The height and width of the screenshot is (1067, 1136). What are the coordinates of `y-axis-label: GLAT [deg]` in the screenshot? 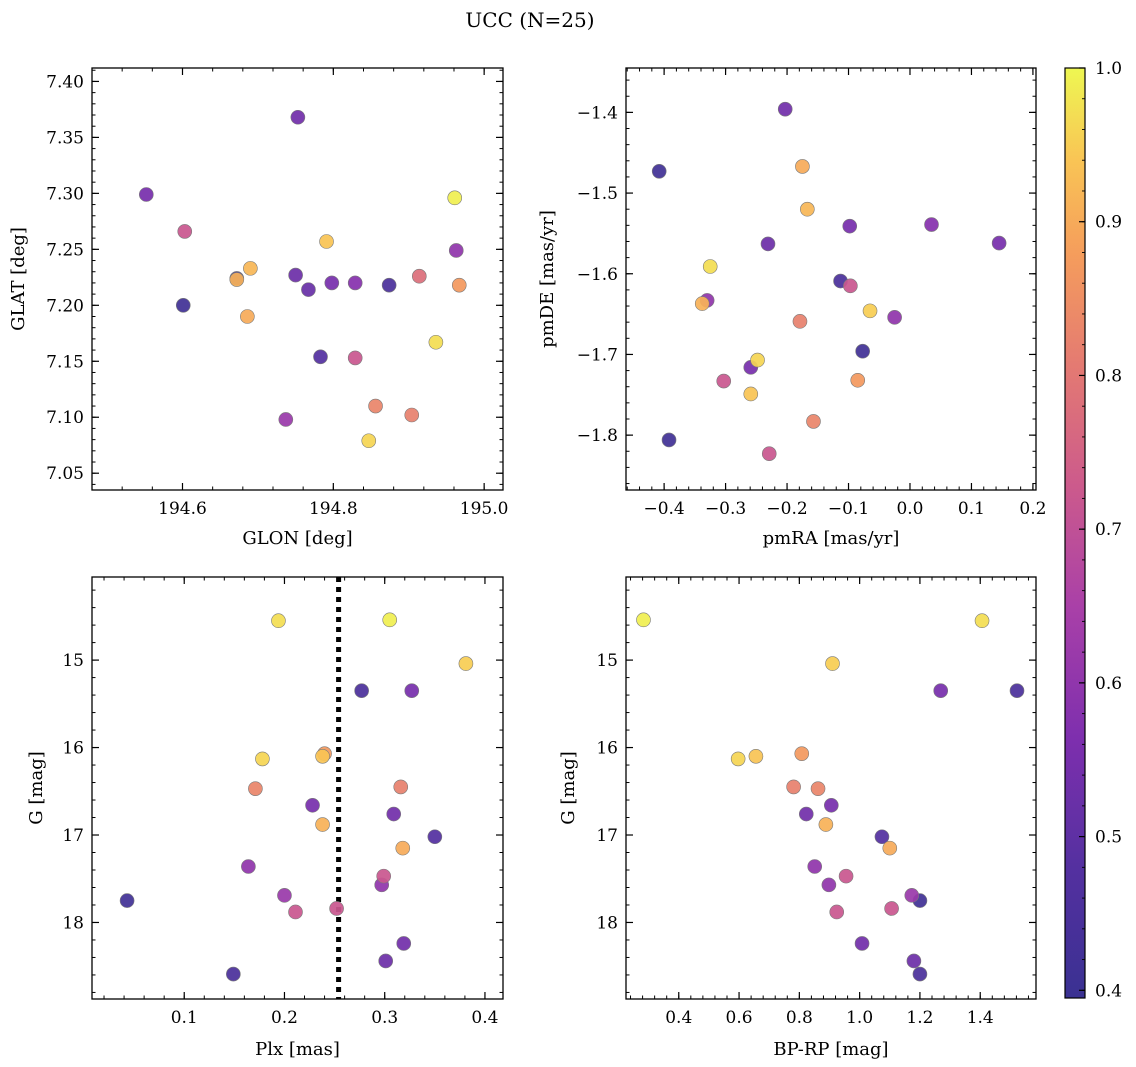 It's located at (18, 279).